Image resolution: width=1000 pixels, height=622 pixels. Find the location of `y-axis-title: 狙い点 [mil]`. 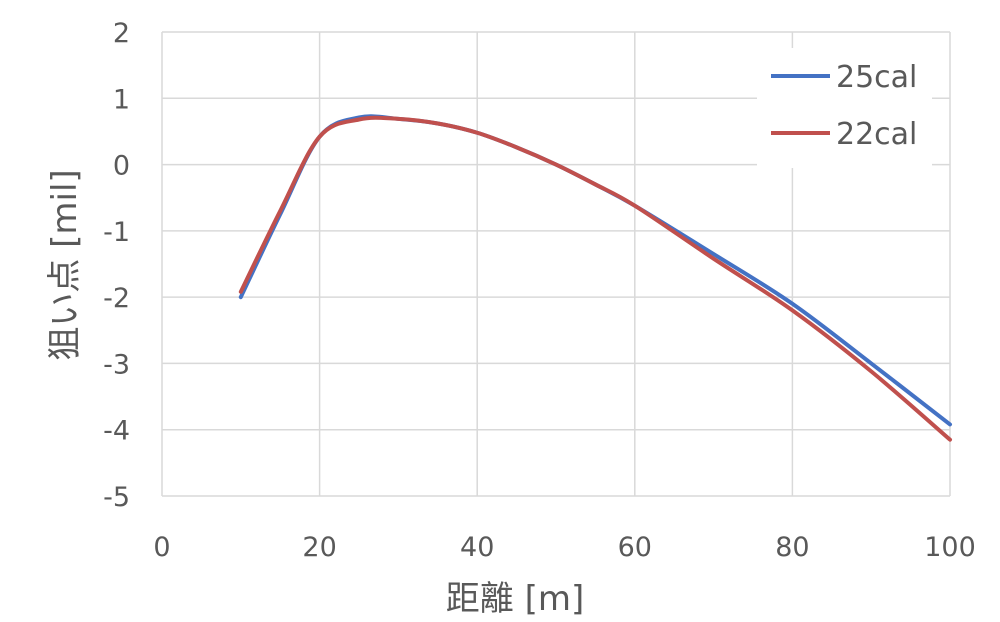

y-axis-title: 狙い点 [mil] is located at coordinates (65, 264).